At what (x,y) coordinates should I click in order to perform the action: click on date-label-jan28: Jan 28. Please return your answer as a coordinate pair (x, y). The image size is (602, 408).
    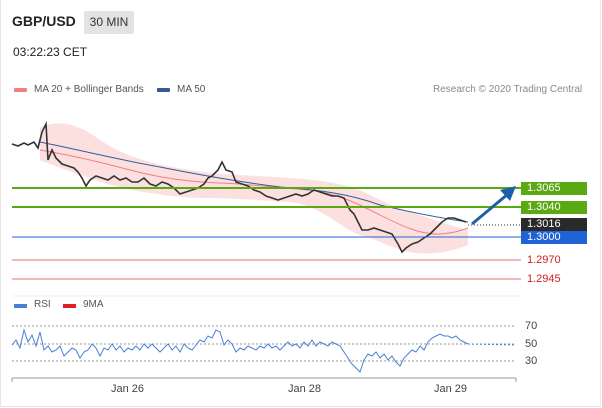
    Looking at the image, I should click on (305, 389).